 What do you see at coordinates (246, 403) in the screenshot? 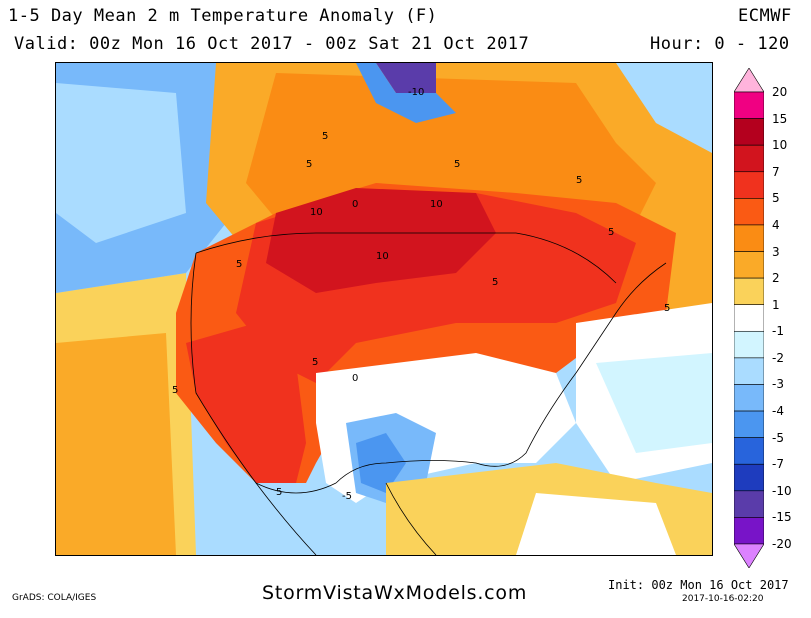
I see `west-red` at bounding box center [246, 403].